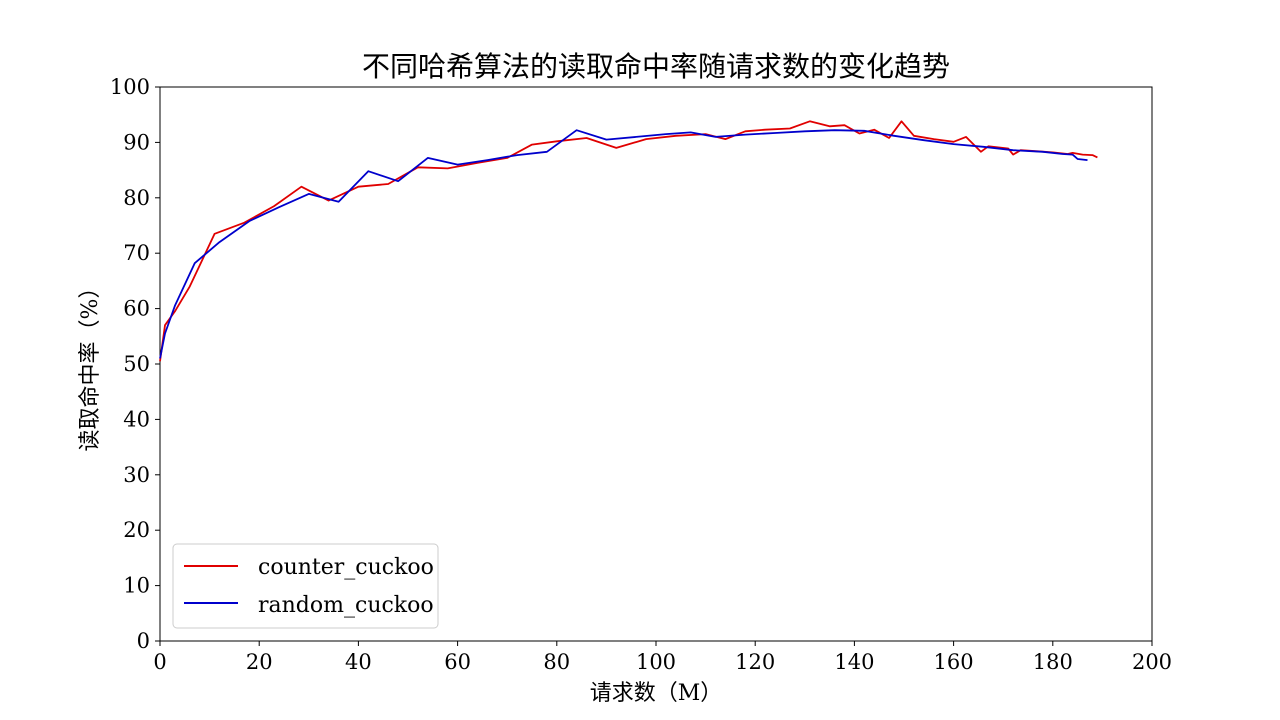 This screenshot has width=1280, height=720. Describe the element at coordinates (656, 662) in the screenshot. I see `x-tick-label: 100` at that location.